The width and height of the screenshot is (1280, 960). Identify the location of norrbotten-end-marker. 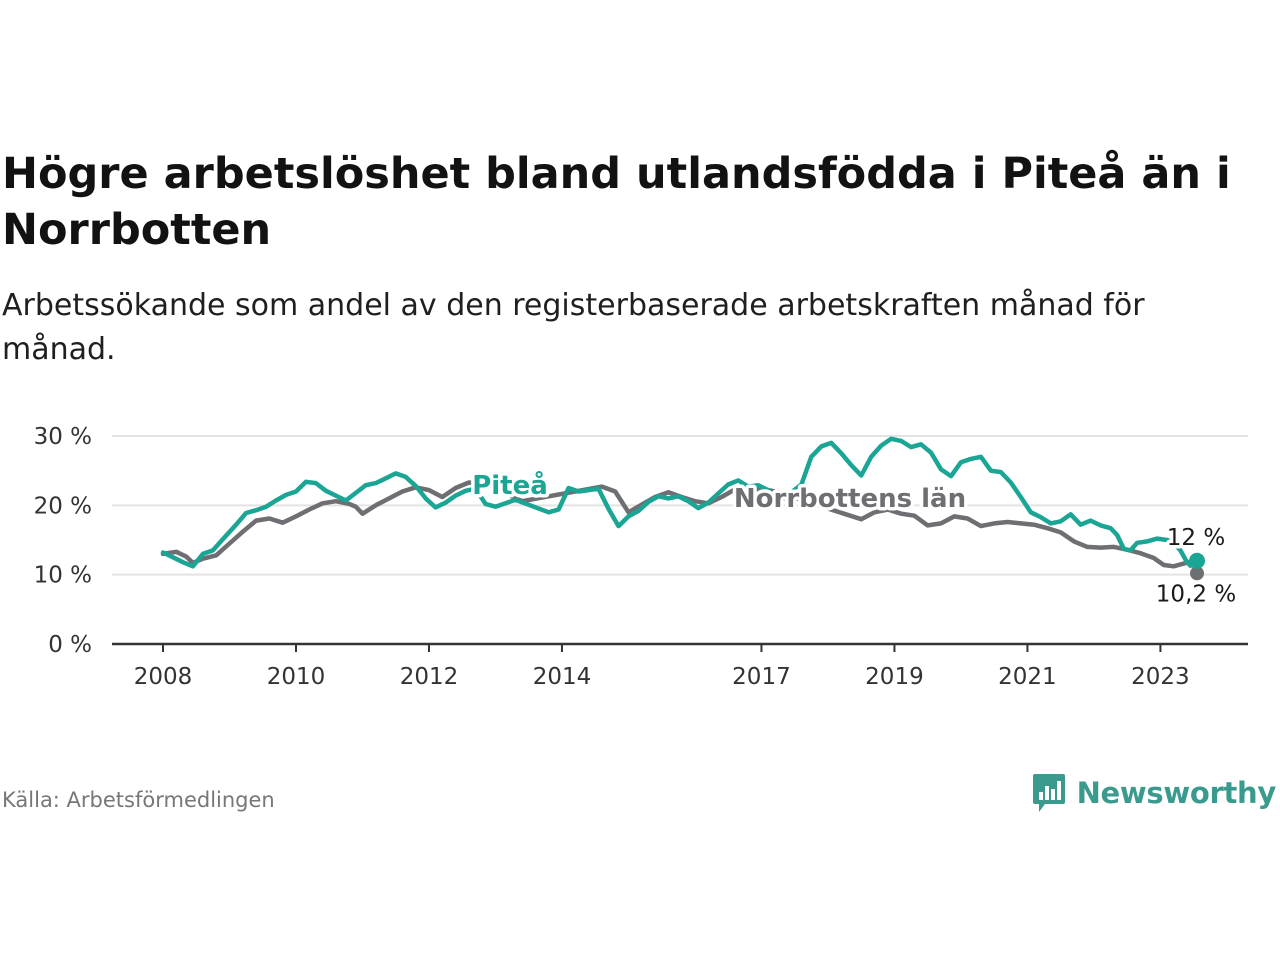
(1197, 573).